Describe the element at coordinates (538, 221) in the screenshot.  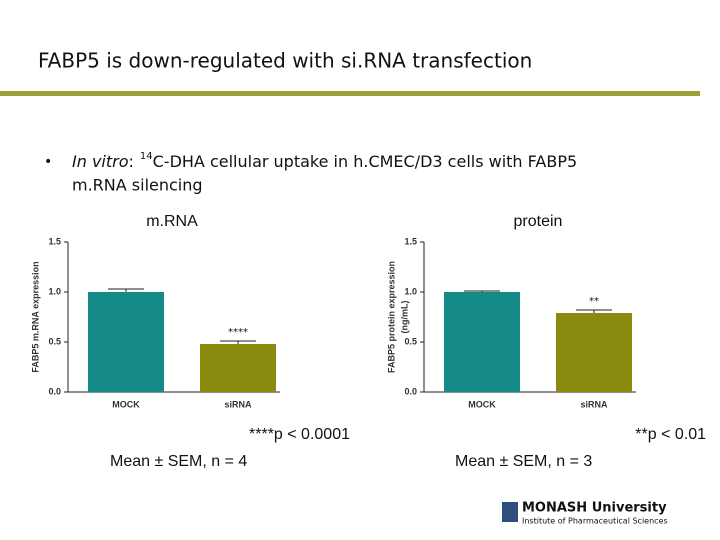
I see `chart-title: protein` at that location.